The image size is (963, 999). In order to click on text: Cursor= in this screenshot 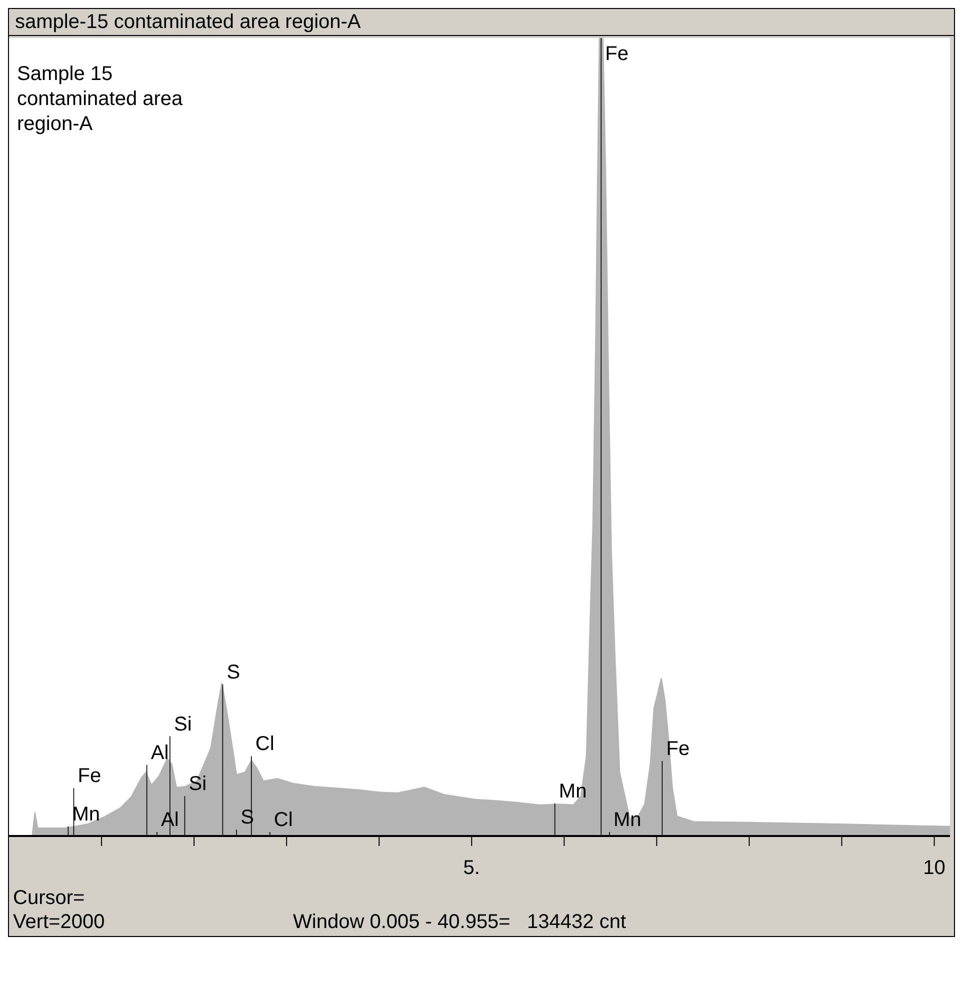, I will do `click(49, 898)`.